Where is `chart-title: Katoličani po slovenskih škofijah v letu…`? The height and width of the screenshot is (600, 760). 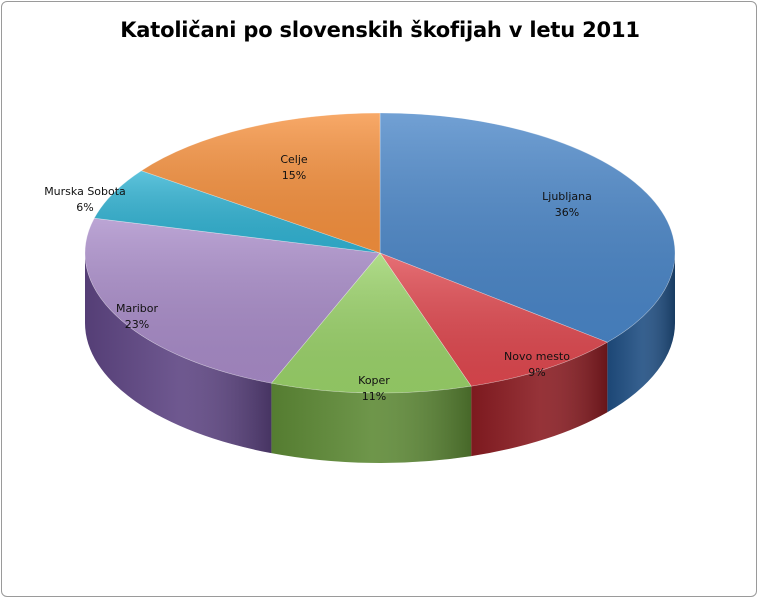
chart-title: Katoličani po slovenskih škofijah v letu… is located at coordinates (380, 30).